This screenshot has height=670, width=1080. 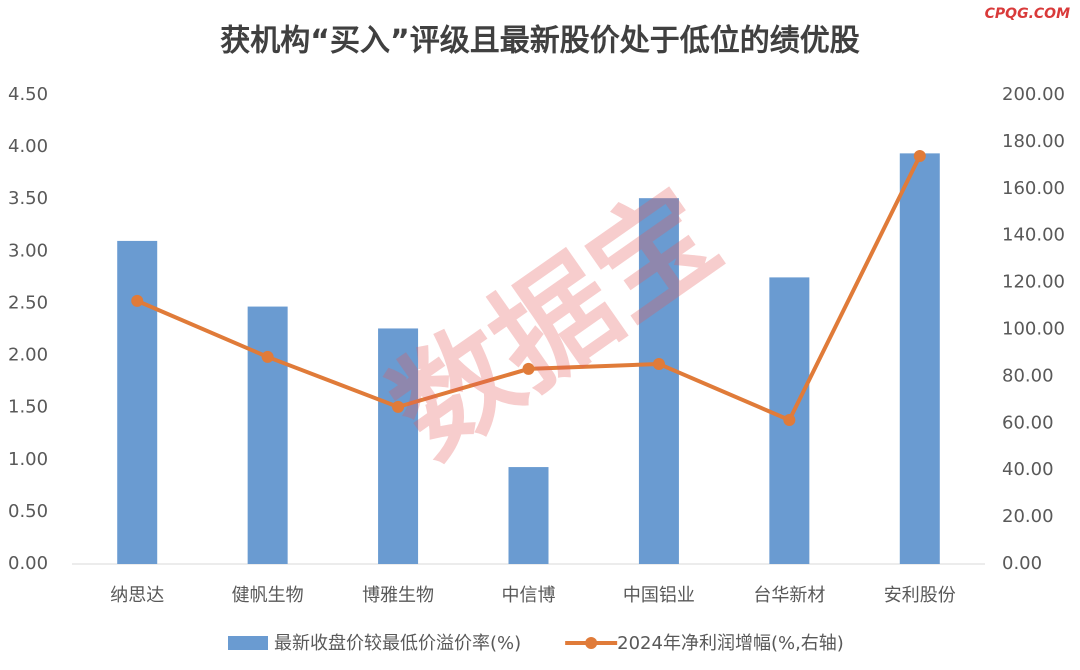 What do you see at coordinates (397, 643) in the screenshot?
I see `legend-label: 最新收盘价较最低价溢价率(%)` at bounding box center [397, 643].